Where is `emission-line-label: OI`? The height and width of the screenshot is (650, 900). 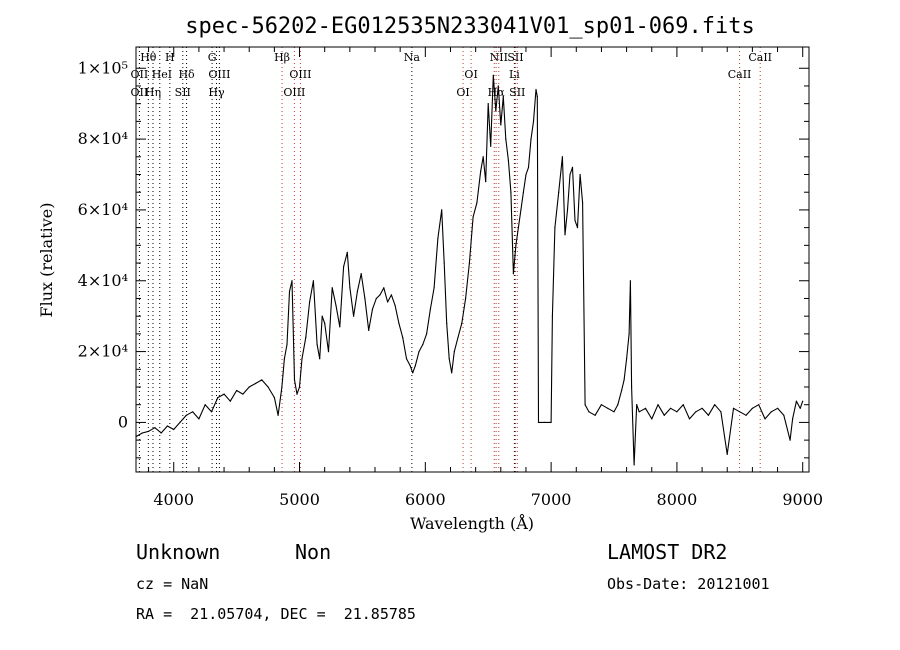
emission-line-label: OI is located at coordinates (470, 74).